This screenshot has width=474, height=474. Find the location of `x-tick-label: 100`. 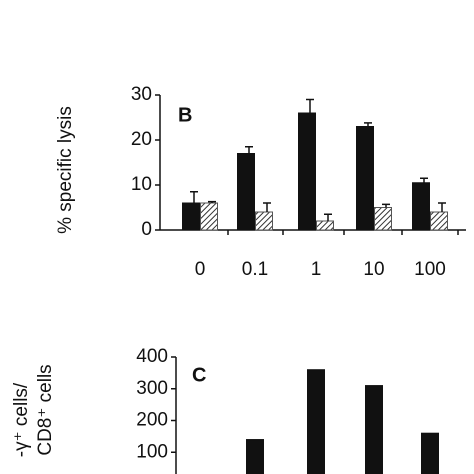

x-tick-label: 100 is located at coordinates (430, 269).